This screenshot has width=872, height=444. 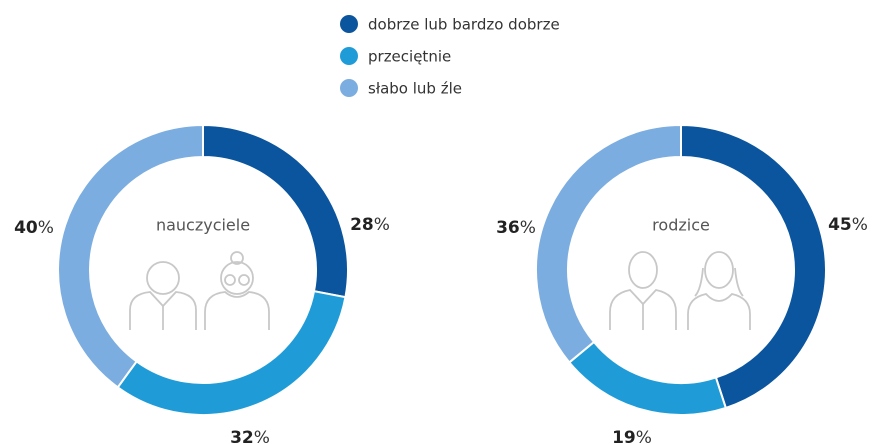 What do you see at coordinates (680, 290) in the screenshot?
I see `parents-icon` at bounding box center [680, 290].